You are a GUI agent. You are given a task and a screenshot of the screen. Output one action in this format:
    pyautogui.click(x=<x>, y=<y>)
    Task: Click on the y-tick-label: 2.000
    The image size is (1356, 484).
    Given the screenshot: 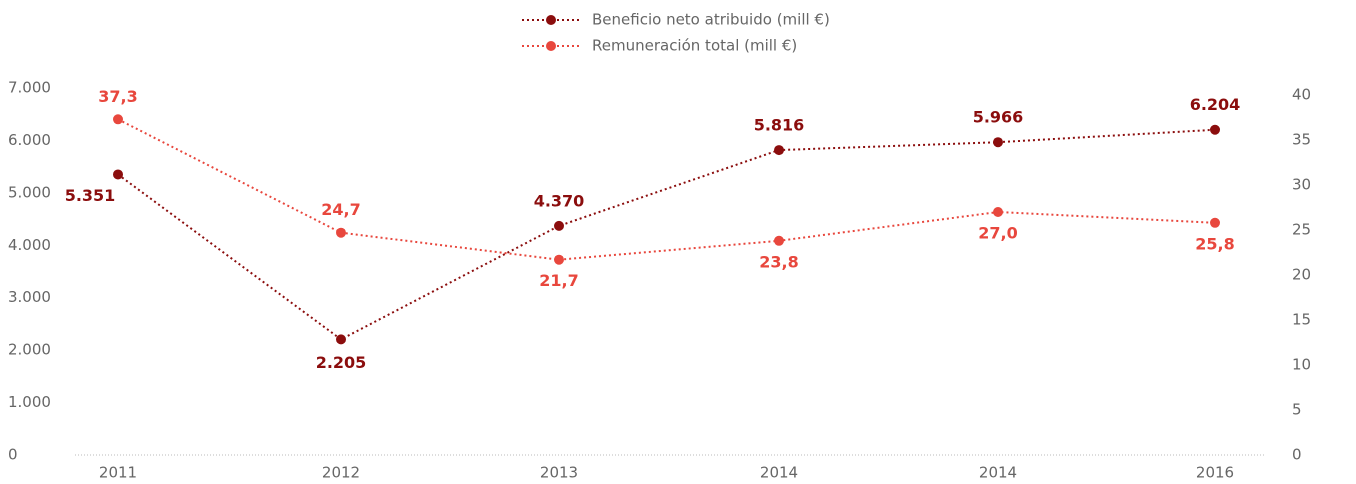 What is the action you would take?
    pyautogui.click(x=29, y=350)
    